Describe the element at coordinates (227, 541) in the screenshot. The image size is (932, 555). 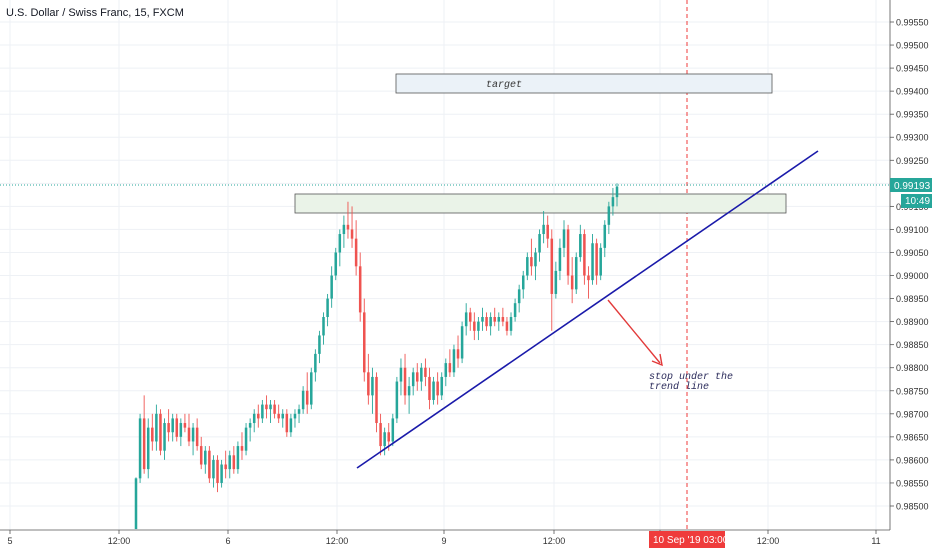
I see `time-tick-label: 6` at that location.